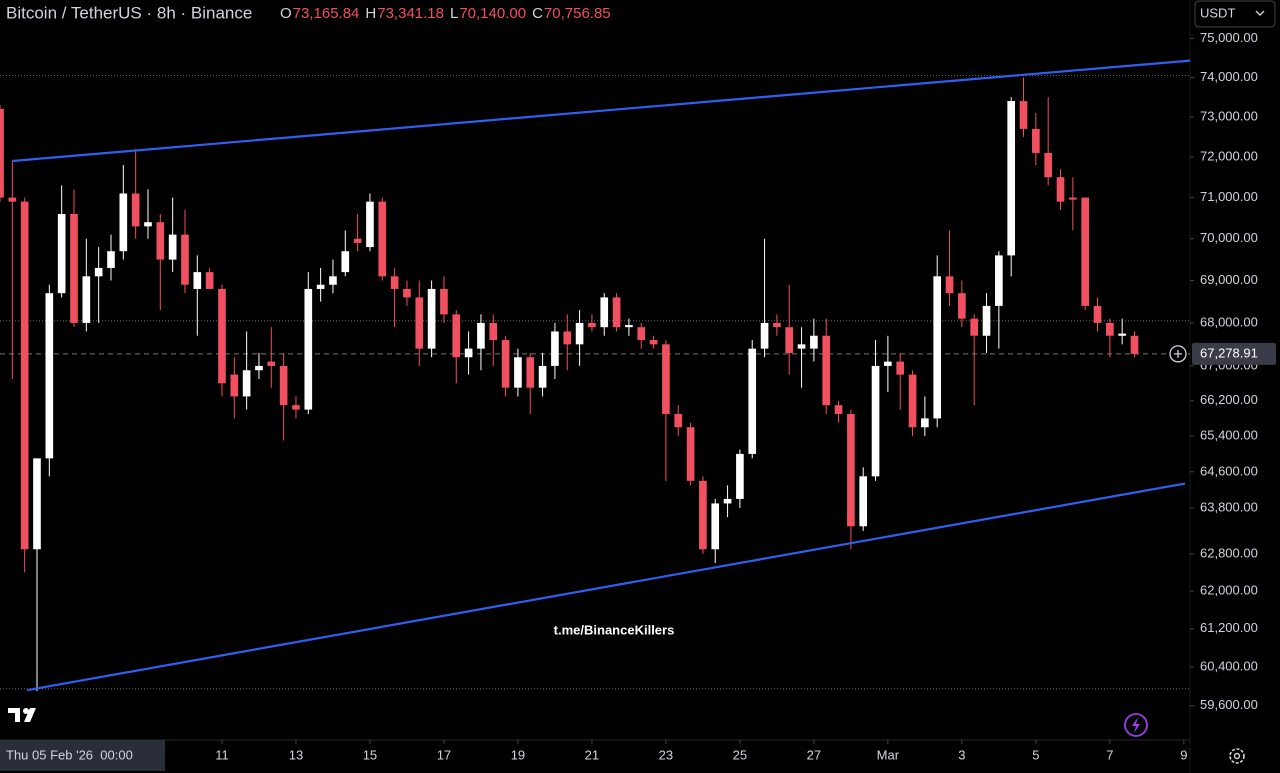 The width and height of the screenshot is (1280, 773). Describe the element at coordinates (296, 754) in the screenshot. I see `x-tick-label: 13` at that location.